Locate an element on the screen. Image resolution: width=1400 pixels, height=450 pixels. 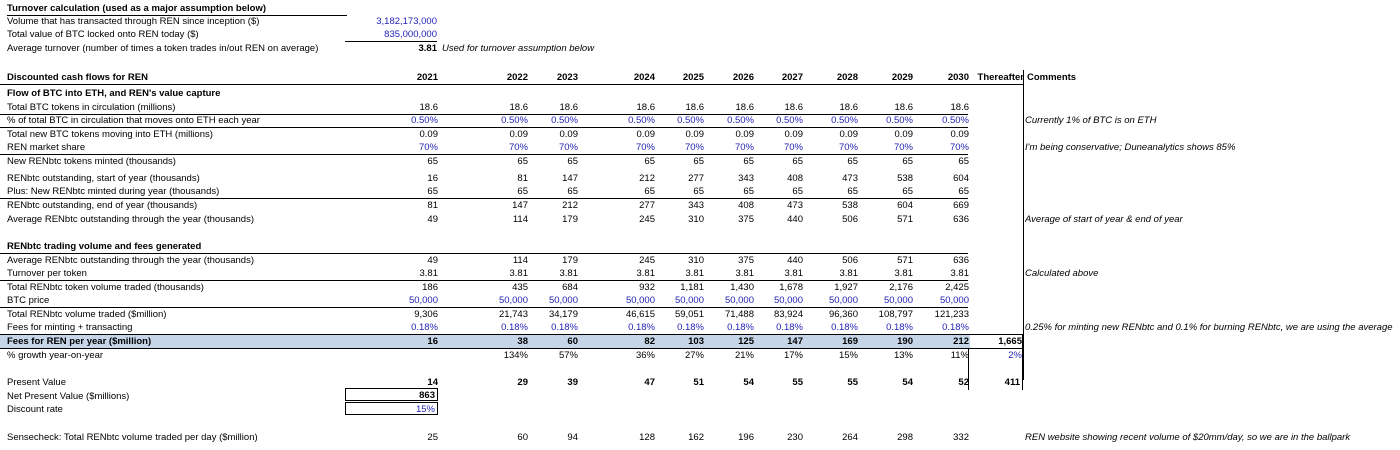
cell: 54 is located at coordinates (748, 382).